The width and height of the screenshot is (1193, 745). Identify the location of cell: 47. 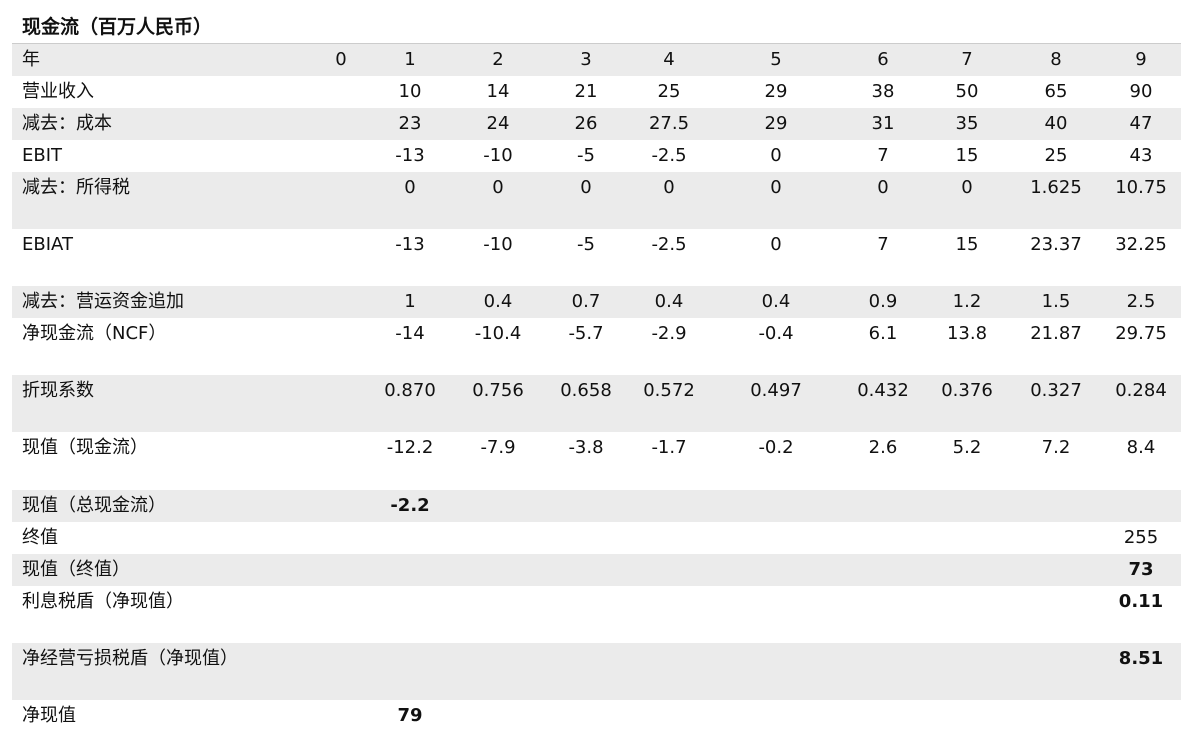
(1141, 123).